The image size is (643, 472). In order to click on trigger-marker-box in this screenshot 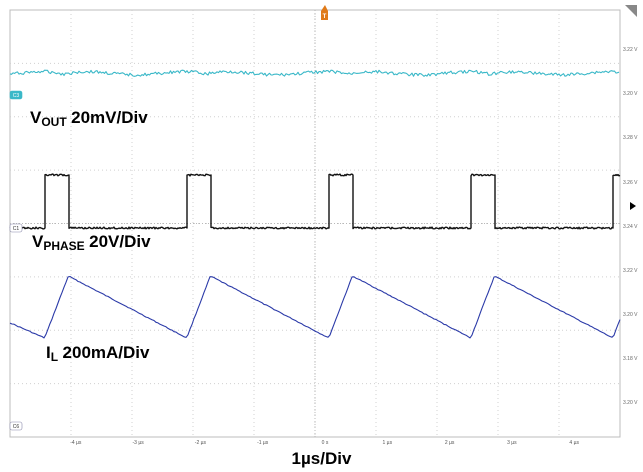, I will do `click(324, 15)`.